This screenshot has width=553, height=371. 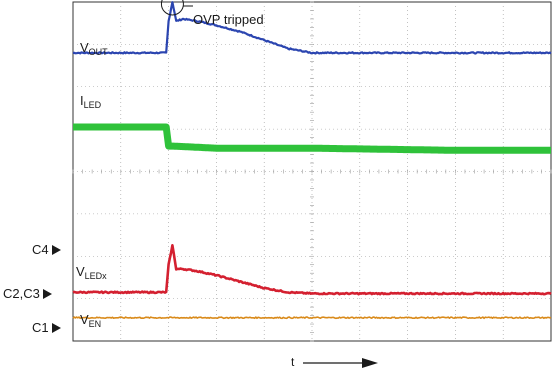 I want to click on vledx-label: VLEDx, so click(x=91, y=273).